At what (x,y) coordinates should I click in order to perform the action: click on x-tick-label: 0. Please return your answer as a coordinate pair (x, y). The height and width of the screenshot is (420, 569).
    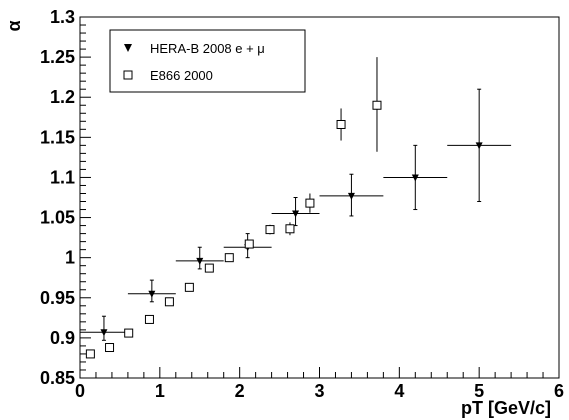
    Looking at the image, I should click on (80, 391).